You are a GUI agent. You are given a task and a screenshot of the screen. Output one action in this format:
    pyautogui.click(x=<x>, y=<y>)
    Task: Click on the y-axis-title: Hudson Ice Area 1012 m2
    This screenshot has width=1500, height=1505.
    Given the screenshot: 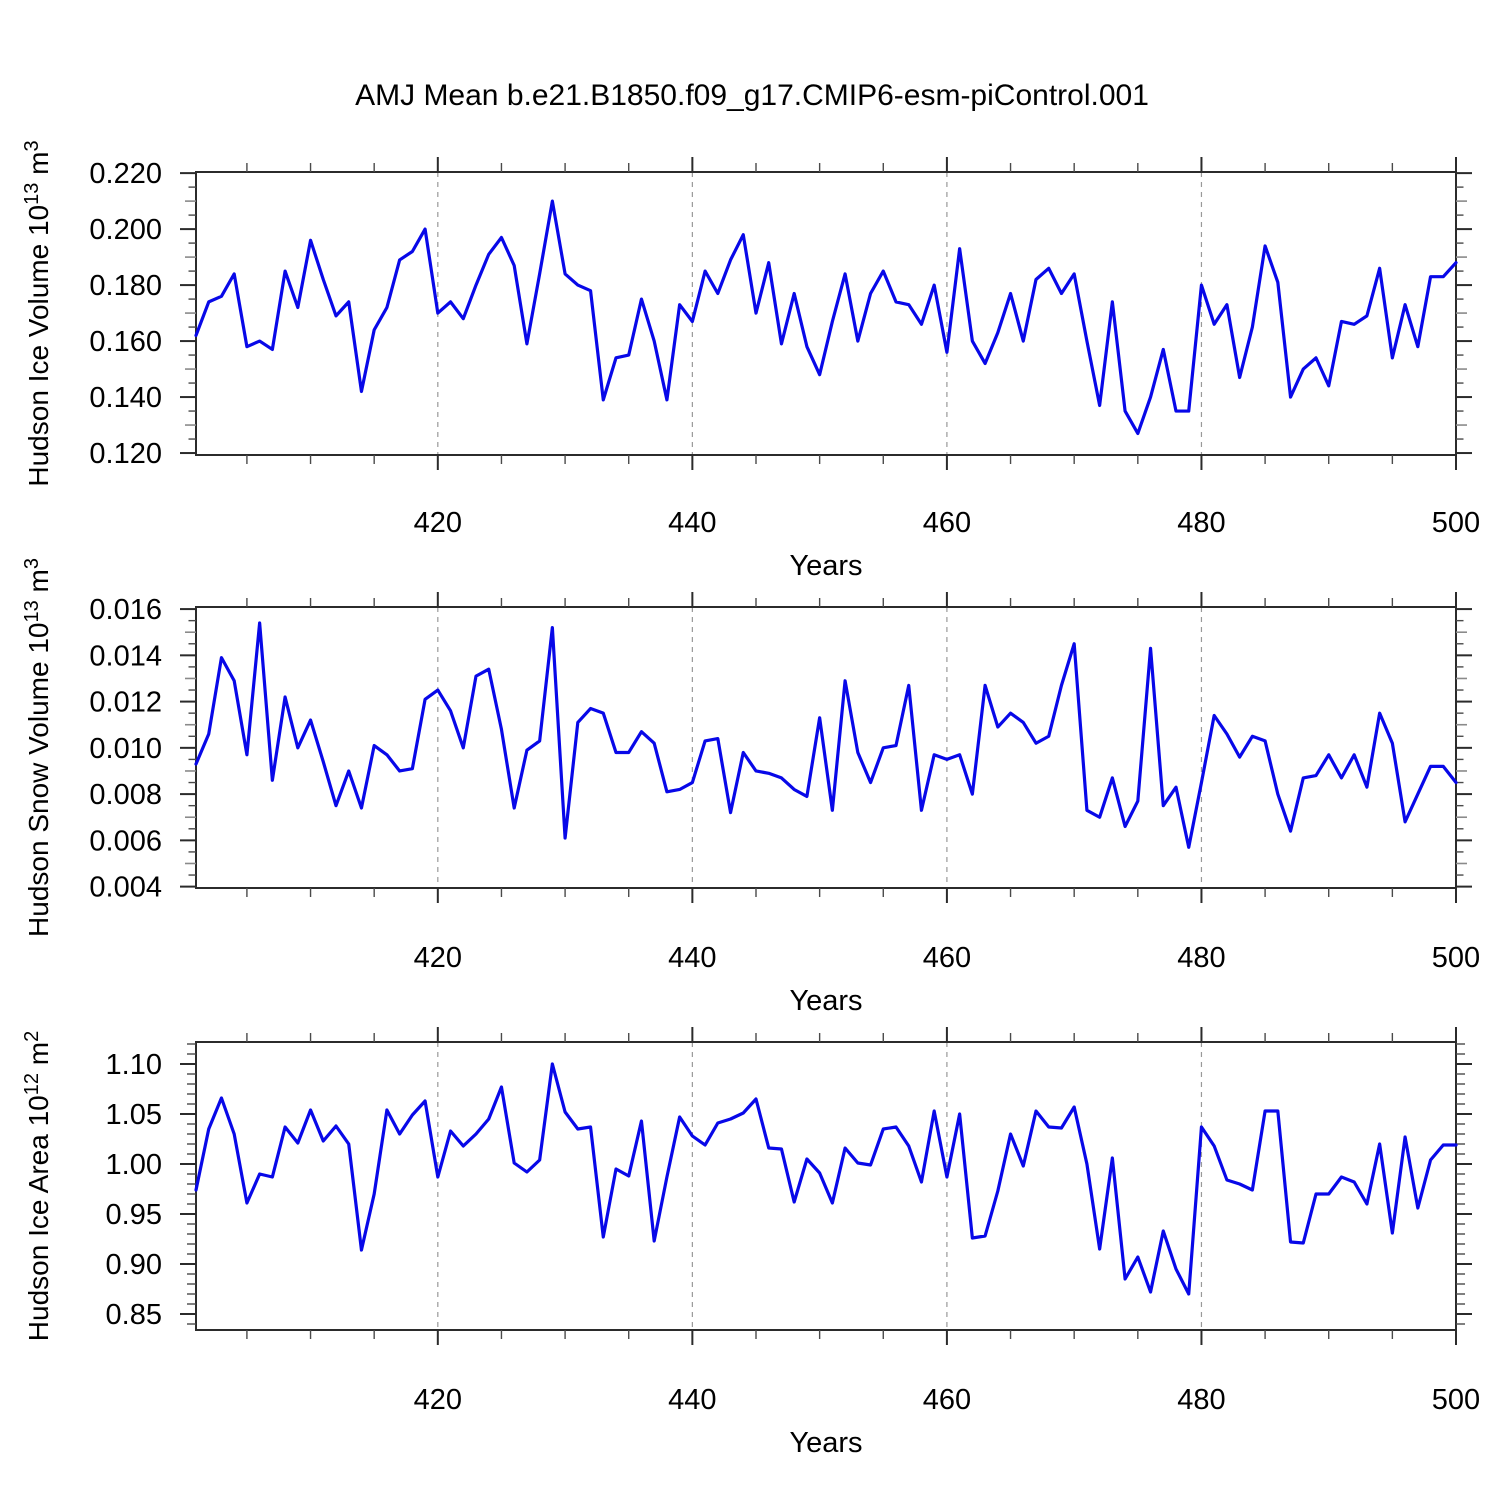 What is the action you would take?
    pyautogui.click(x=37, y=1186)
    